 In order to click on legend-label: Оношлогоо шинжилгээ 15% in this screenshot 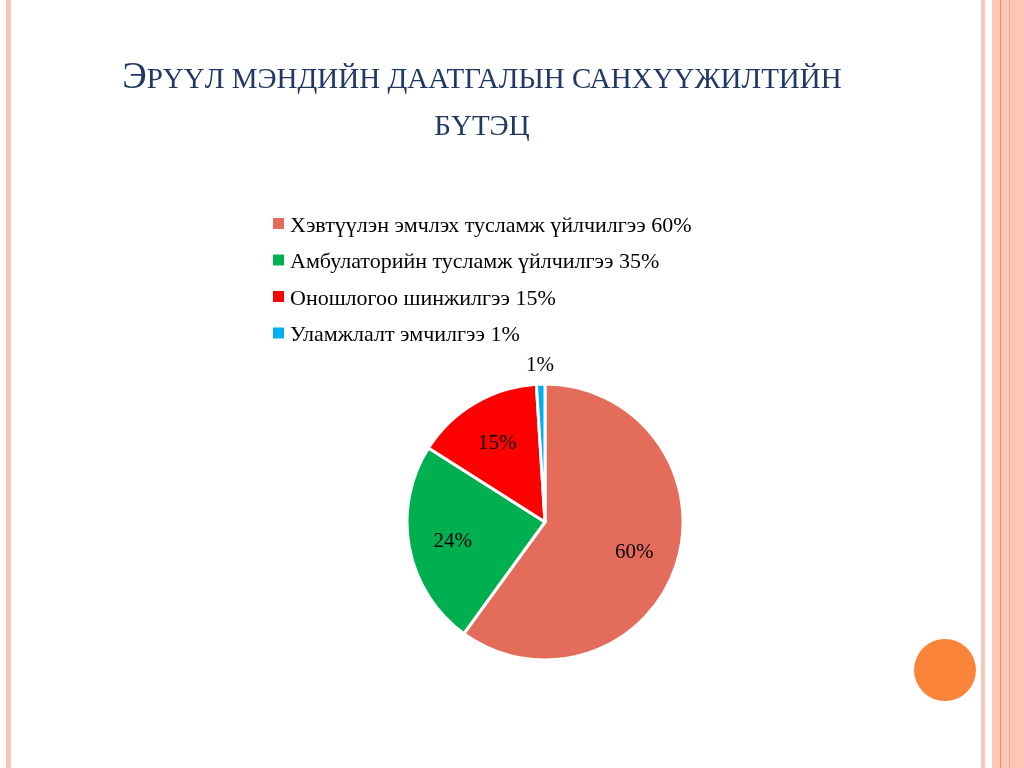, I will do `click(423, 297)`.